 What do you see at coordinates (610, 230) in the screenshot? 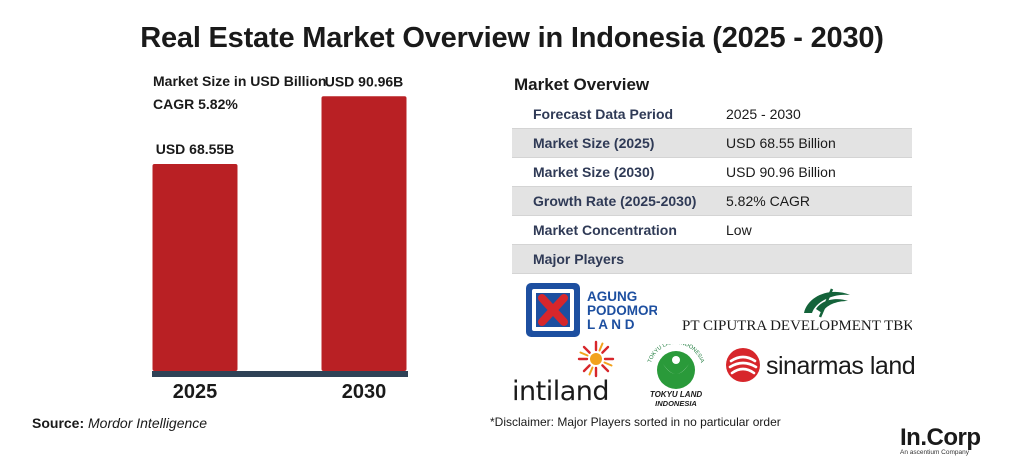
I see `row-key: Market Concentration` at bounding box center [610, 230].